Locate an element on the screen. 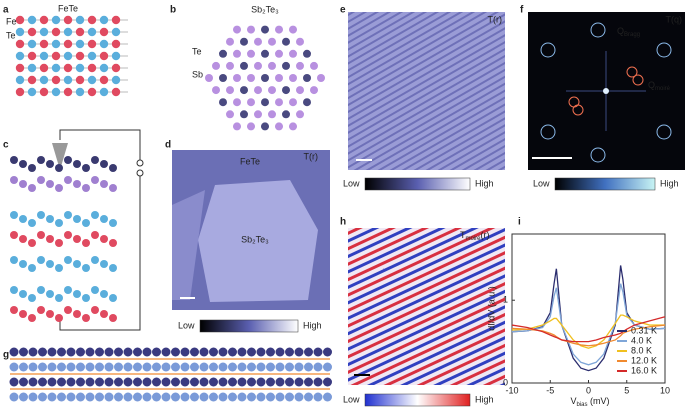 The image size is (685, 419). x-tick-label: -5 is located at coordinates (550, 390).